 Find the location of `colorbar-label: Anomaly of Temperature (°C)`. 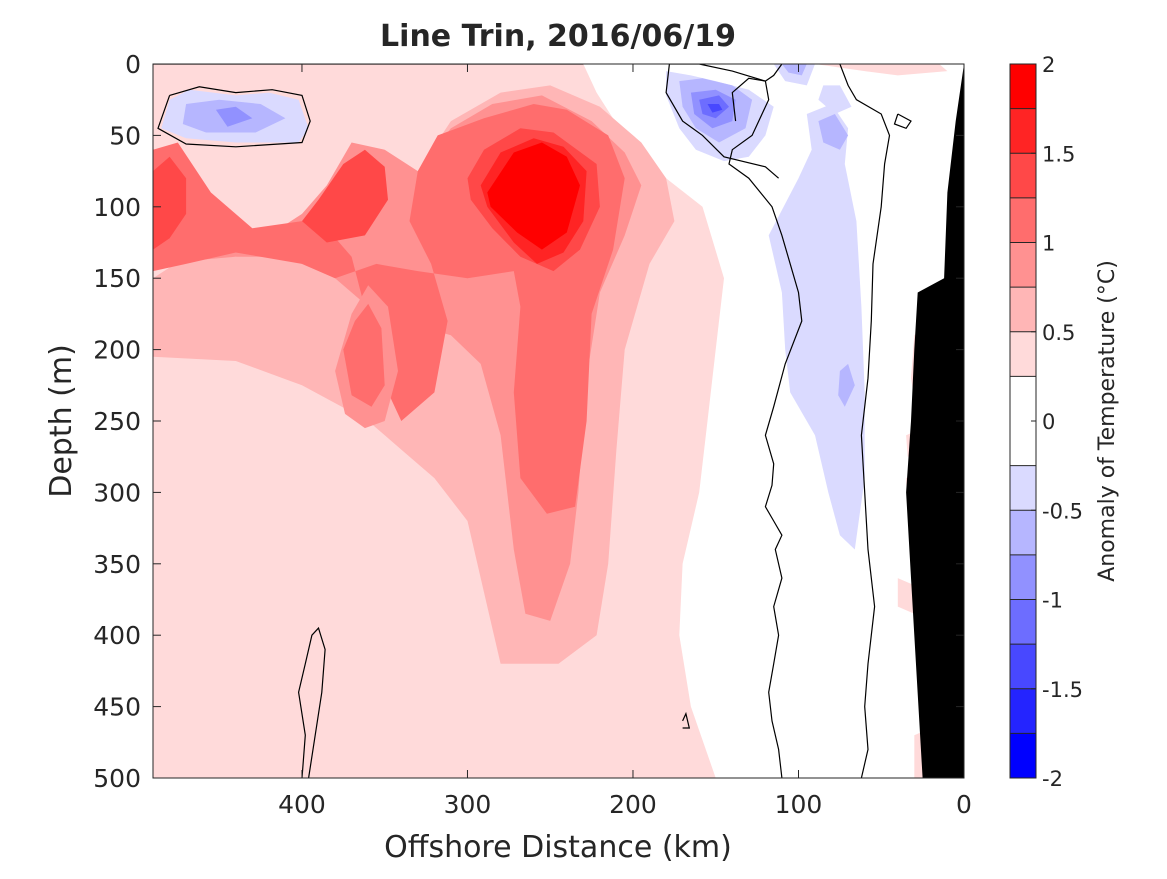

colorbar-label: Anomaly of Temperature (°C) is located at coordinates (1107, 421).